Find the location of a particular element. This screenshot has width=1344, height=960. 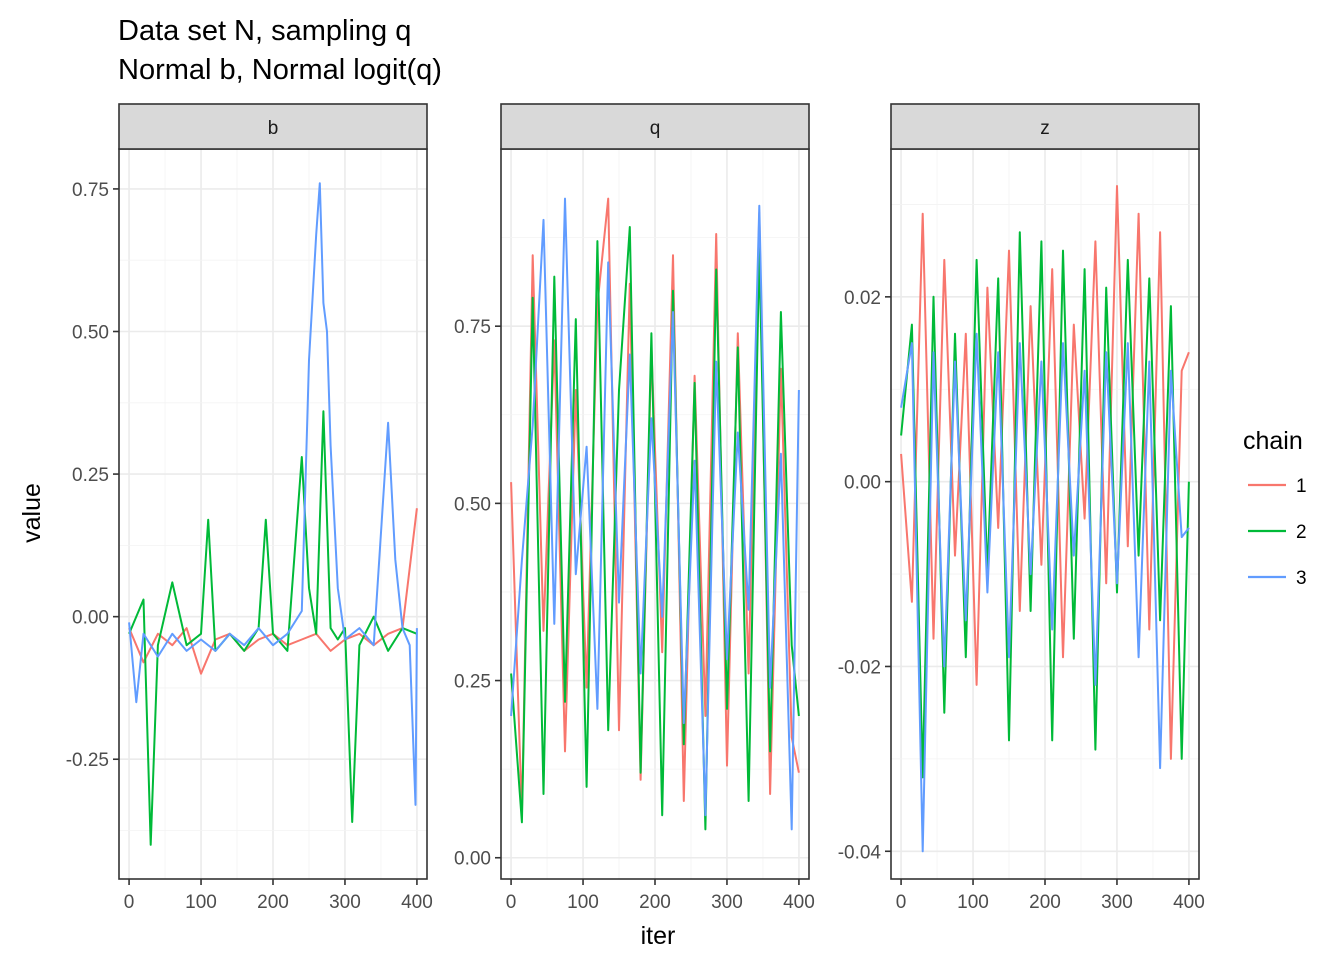

facet-strip-label: q is located at coordinates (655, 128).